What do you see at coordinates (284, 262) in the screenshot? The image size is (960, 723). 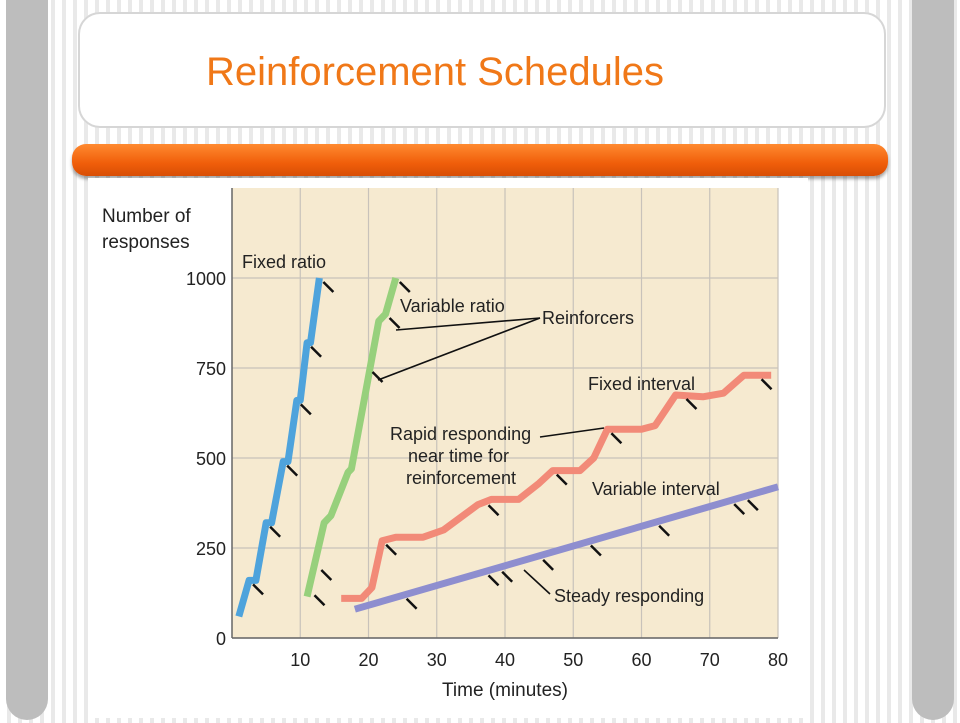 I see `label-fixed-ratio: Fixed ratio` at bounding box center [284, 262].